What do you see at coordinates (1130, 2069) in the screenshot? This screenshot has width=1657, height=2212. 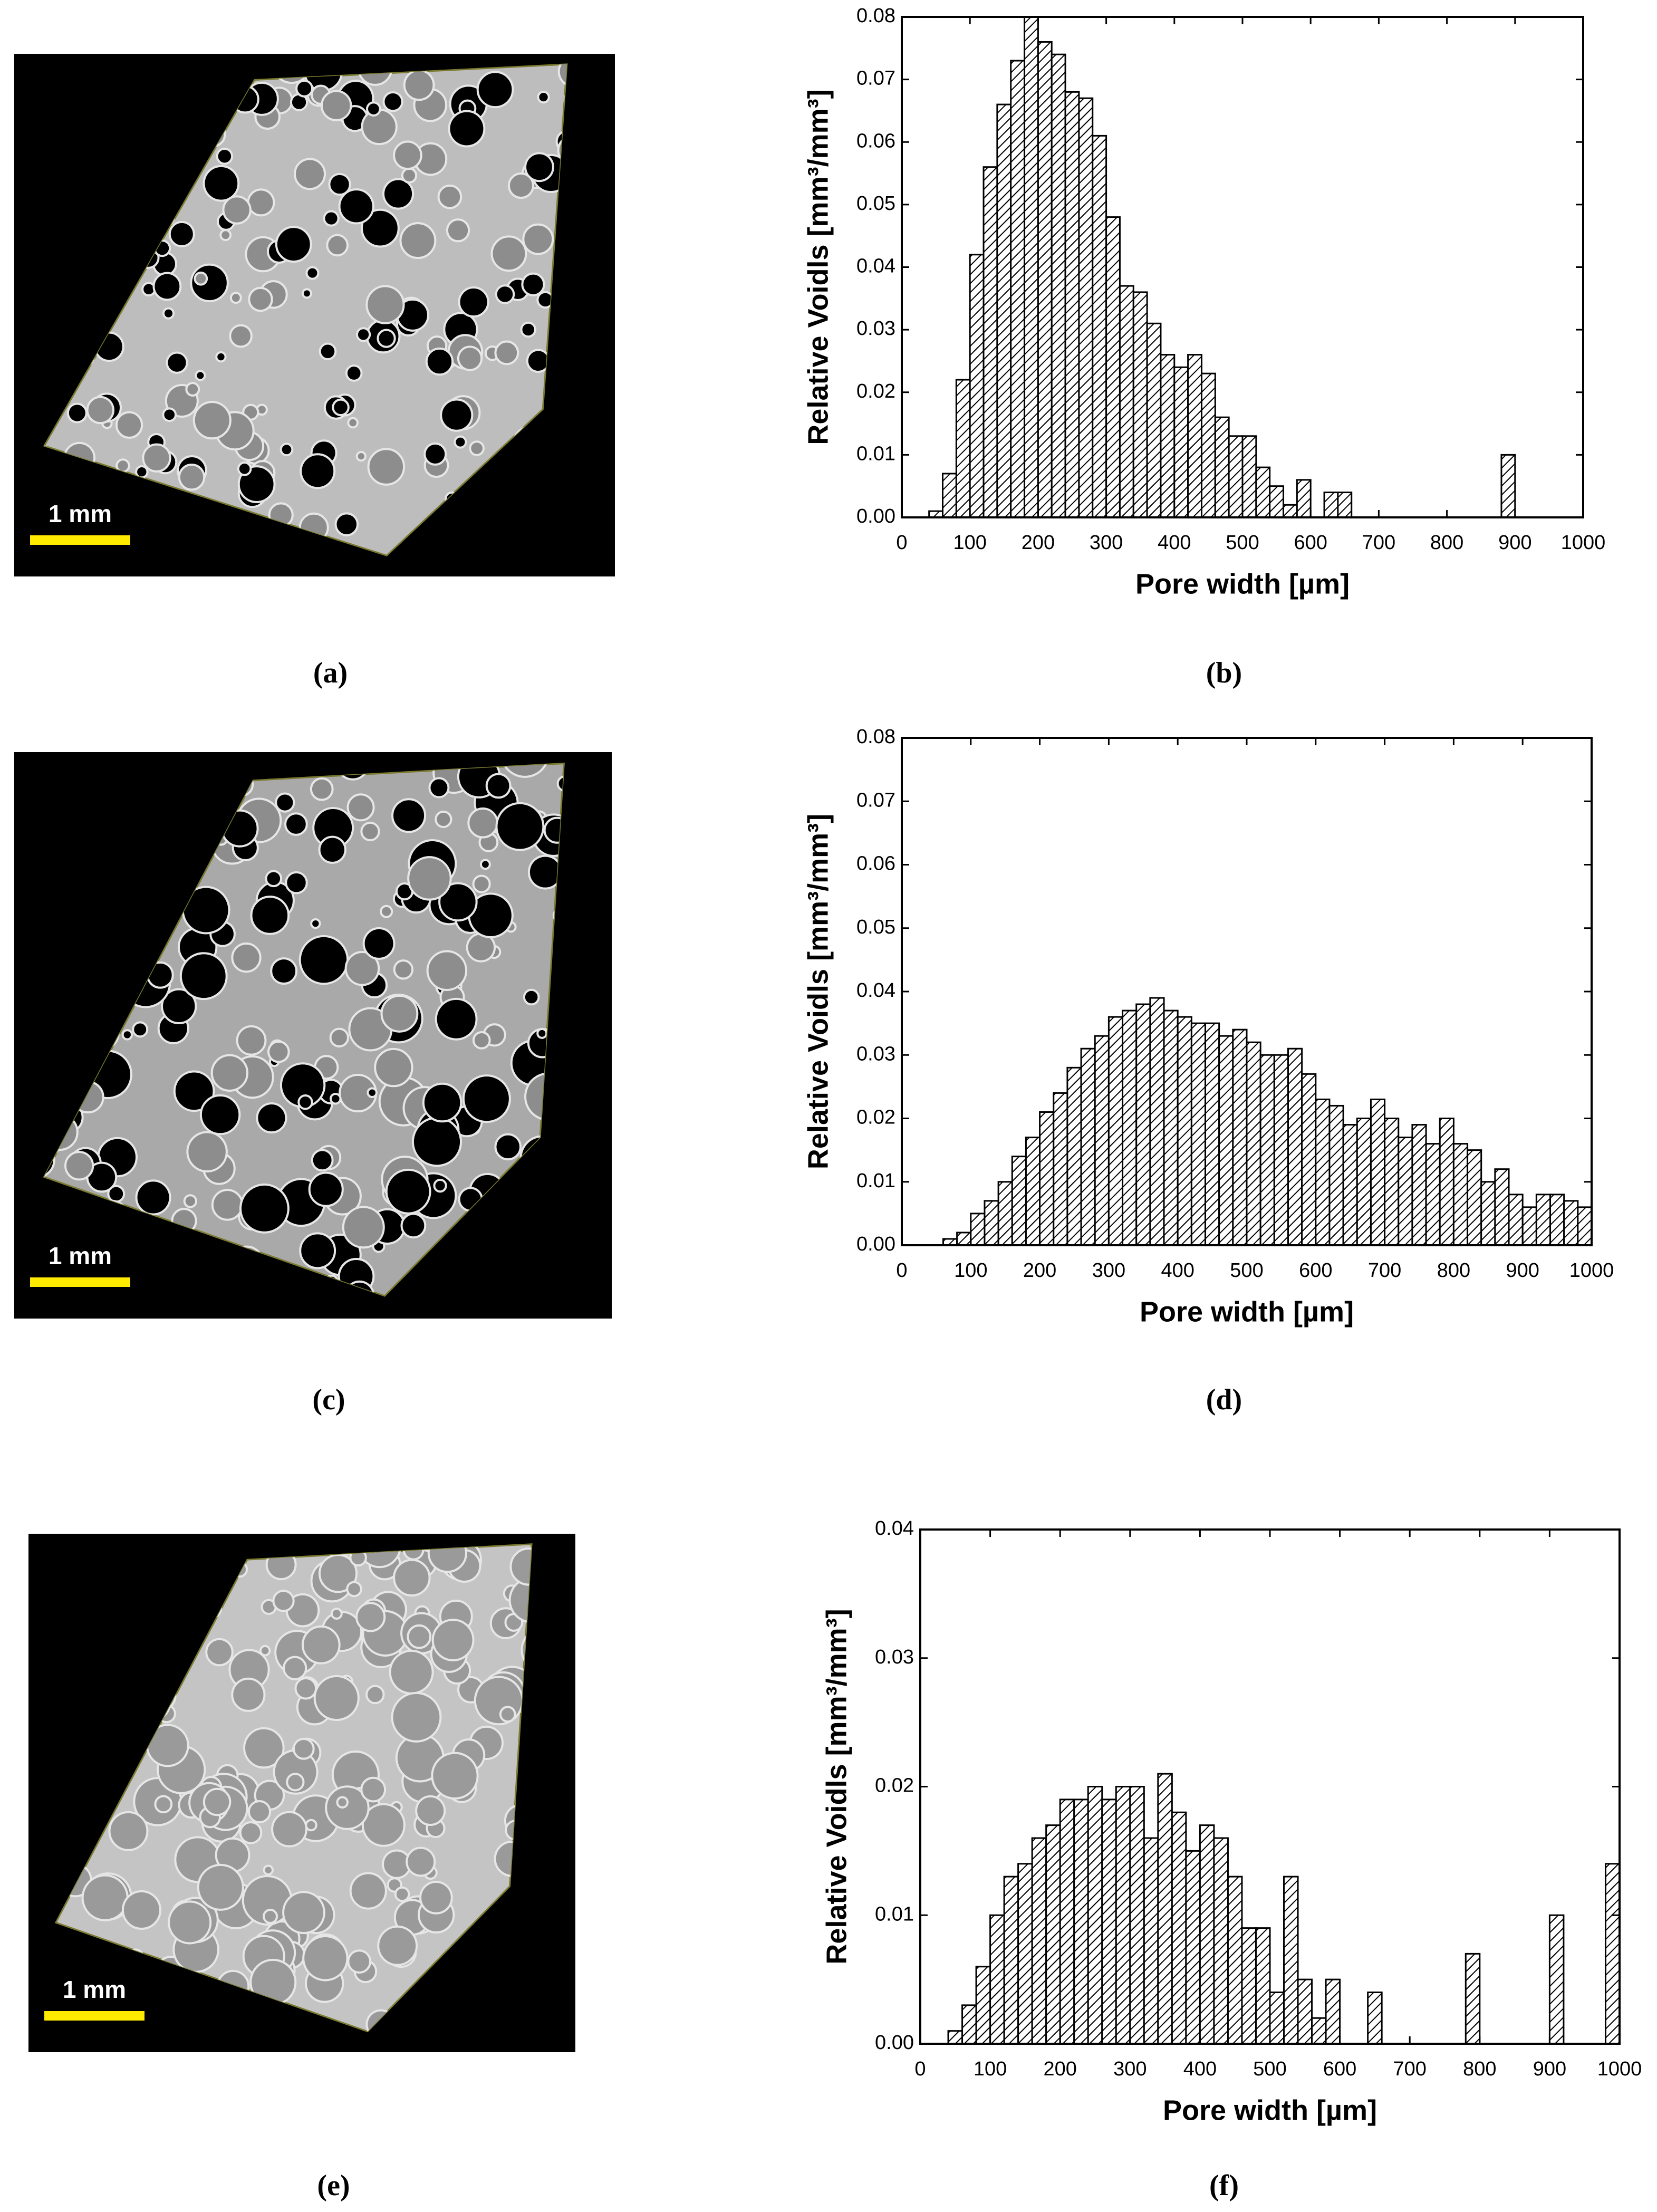 I see `x-tick-label: 300` at bounding box center [1130, 2069].